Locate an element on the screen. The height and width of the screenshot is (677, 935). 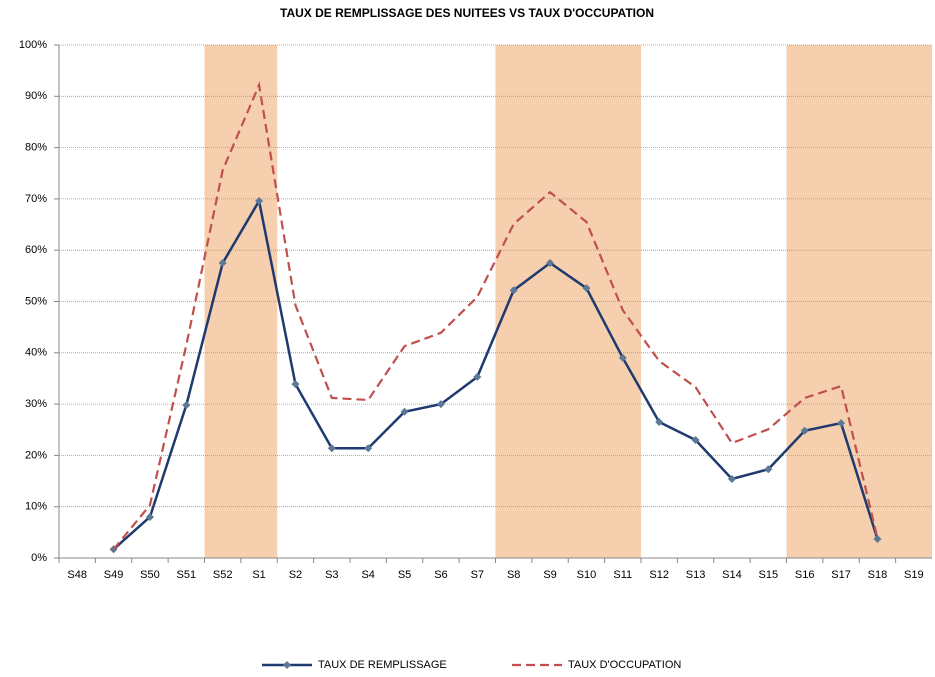
legend-marker is located at coordinates (287, 665).